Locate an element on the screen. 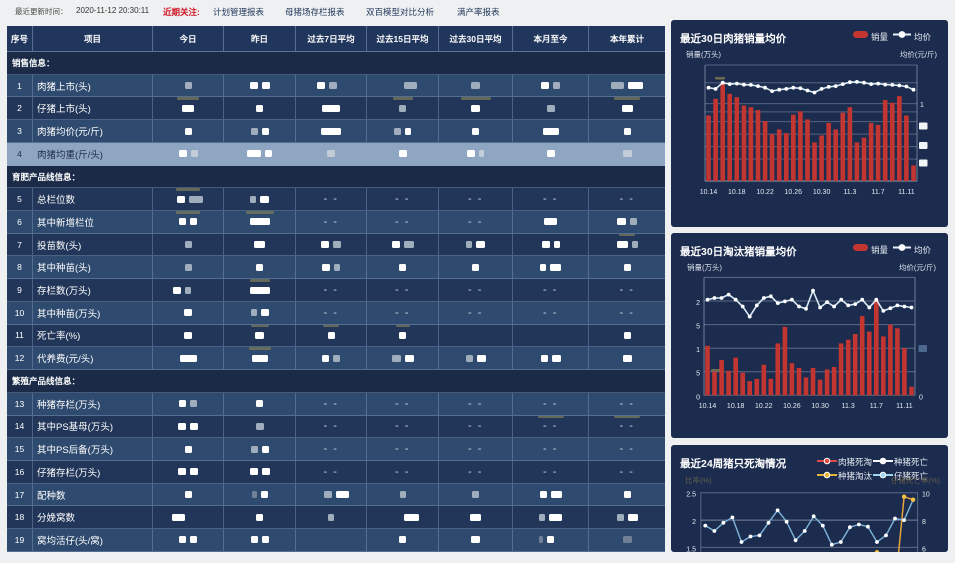 This screenshot has height=563, width=955. svg-text: 2.5 is located at coordinates (691, 494).